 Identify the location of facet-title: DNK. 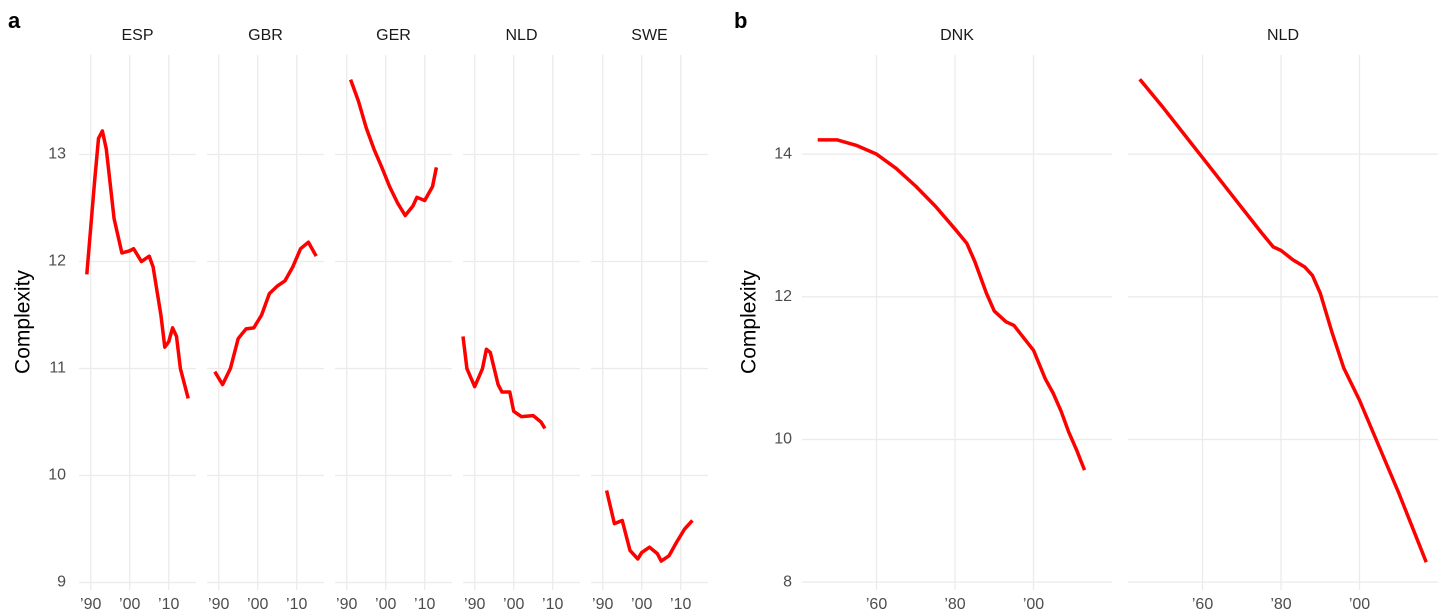
(957, 35).